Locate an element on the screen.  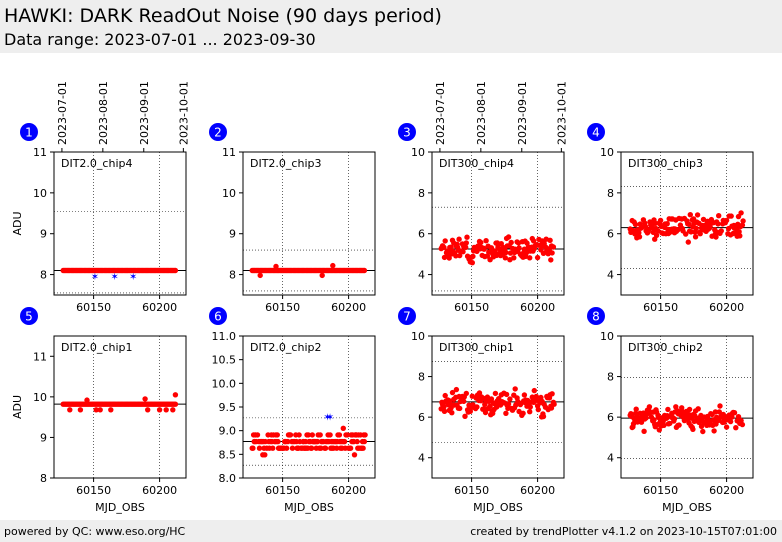
panel-index: 8 is located at coordinates (596, 317).